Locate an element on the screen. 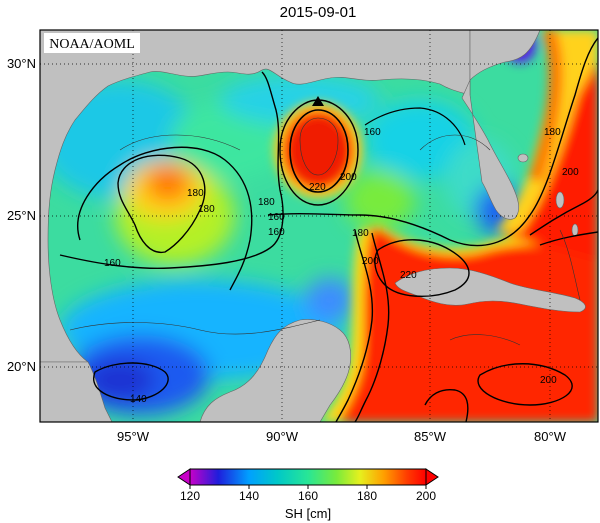  lat-label: 30°N is located at coordinates (21, 63).